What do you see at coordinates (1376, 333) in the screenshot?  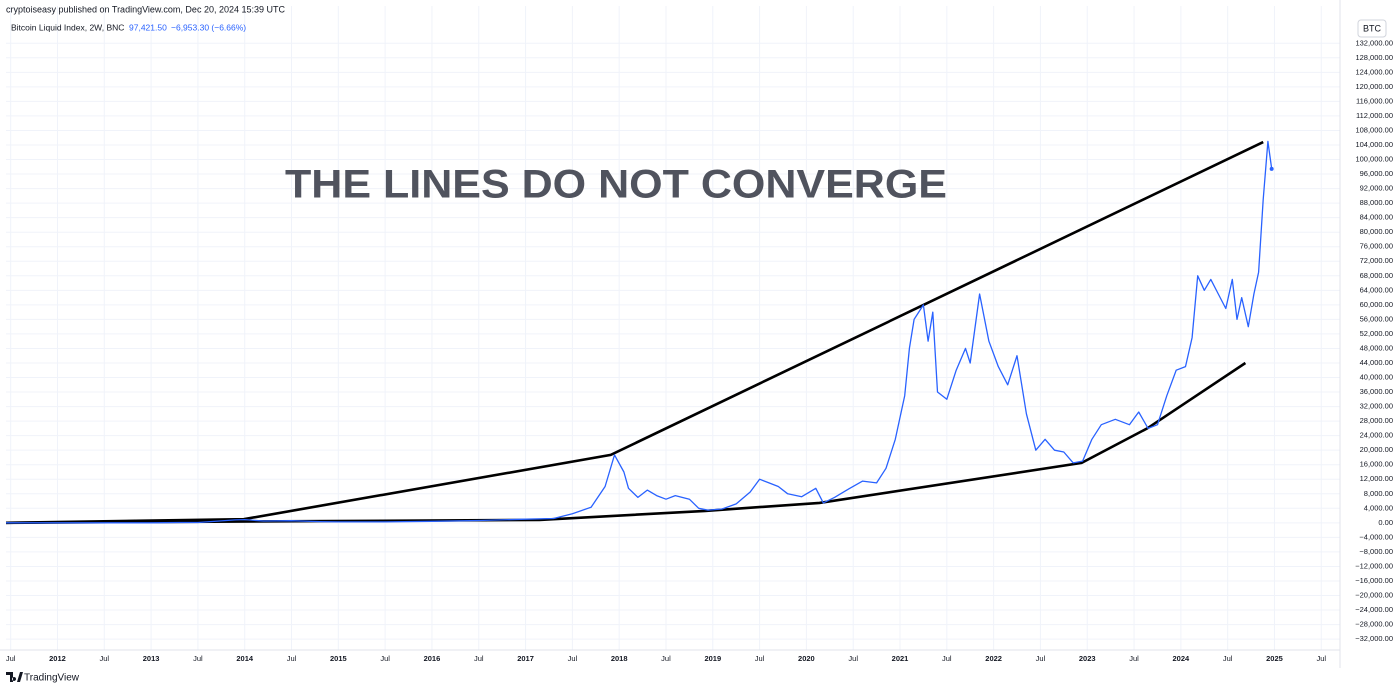 I see `y-tick-label: 52,000.00` at bounding box center [1376, 333].